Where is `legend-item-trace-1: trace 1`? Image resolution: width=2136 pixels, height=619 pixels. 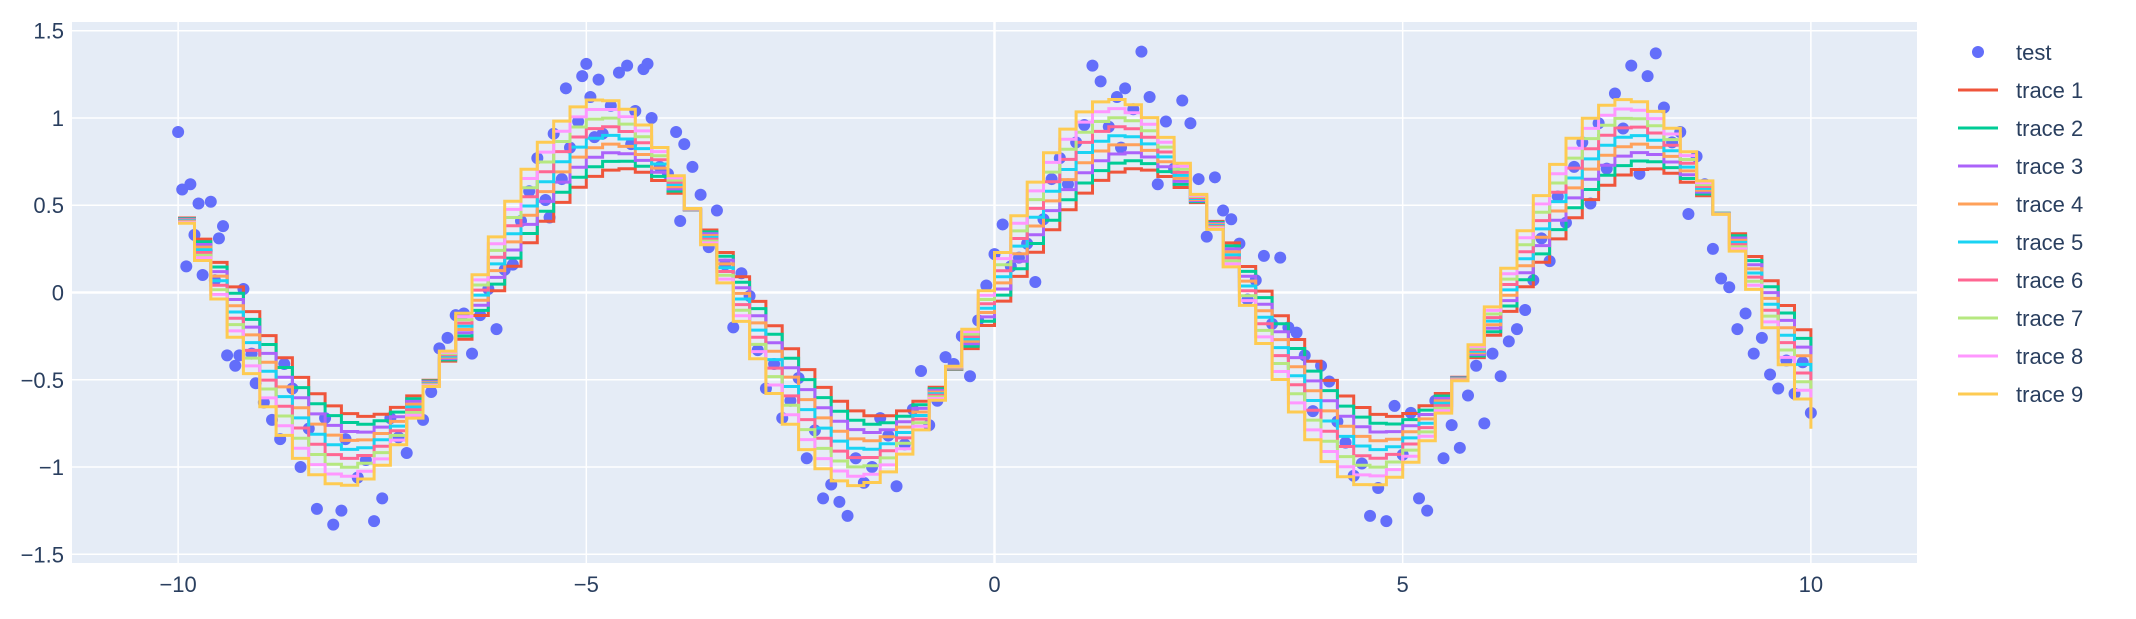 legend-item-trace-1: trace 1 is located at coordinates (2020, 90).